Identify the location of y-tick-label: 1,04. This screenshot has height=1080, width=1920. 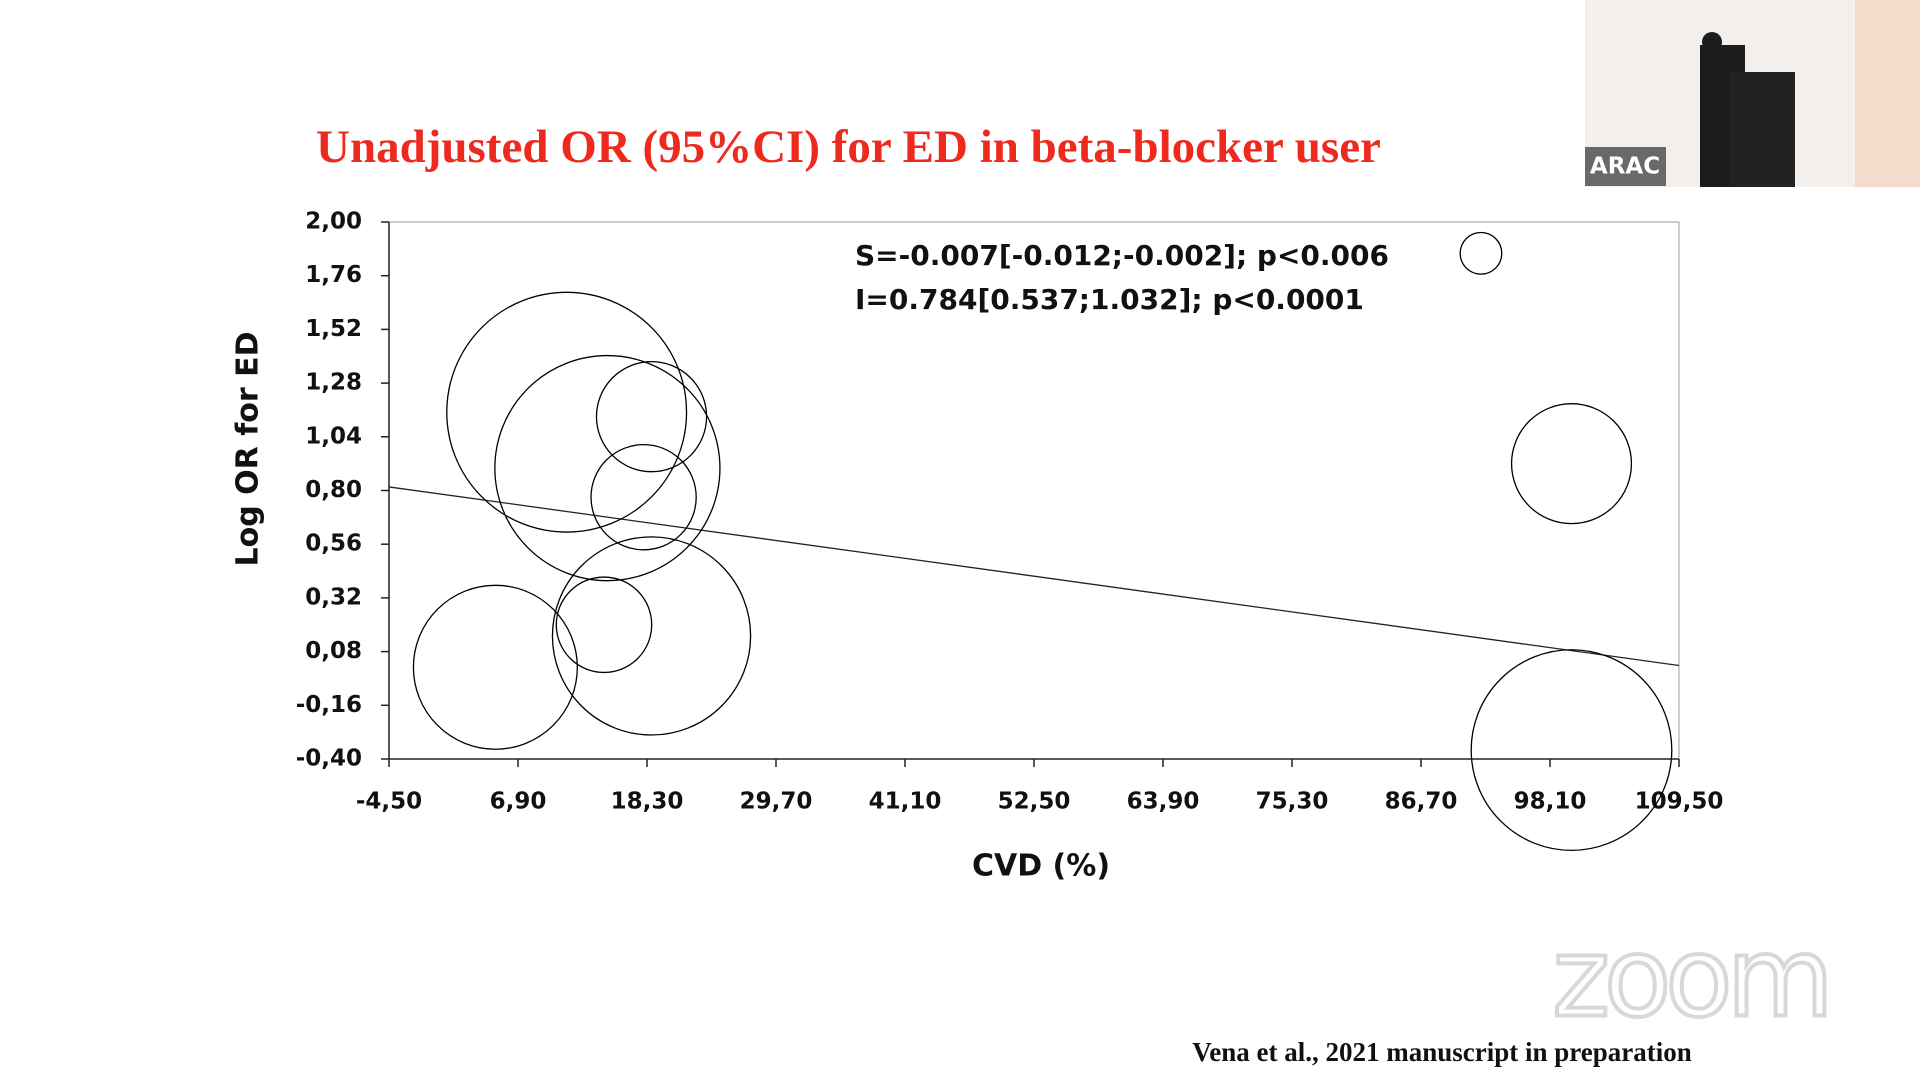
(333, 436).